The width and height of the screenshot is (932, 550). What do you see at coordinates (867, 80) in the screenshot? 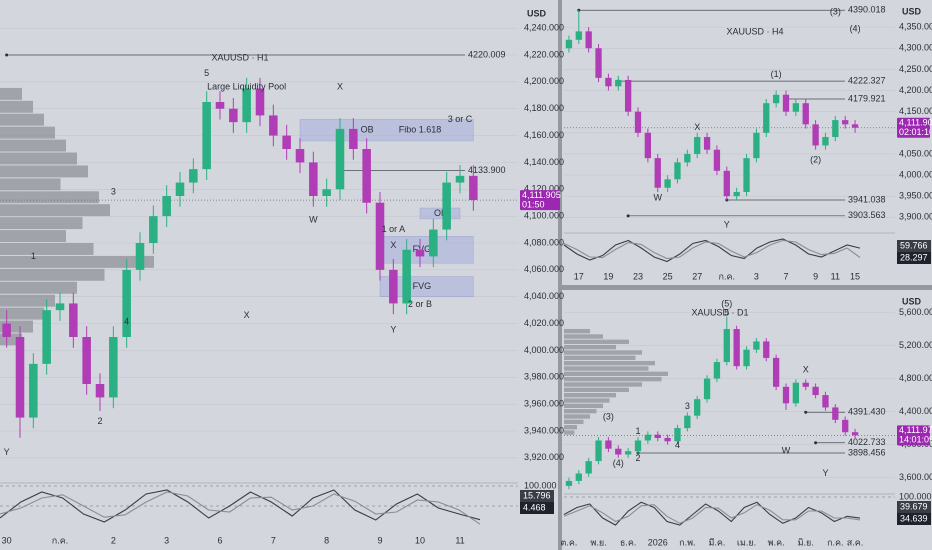
I see `level-label: 4222.327` at bounding box center [867, 80].